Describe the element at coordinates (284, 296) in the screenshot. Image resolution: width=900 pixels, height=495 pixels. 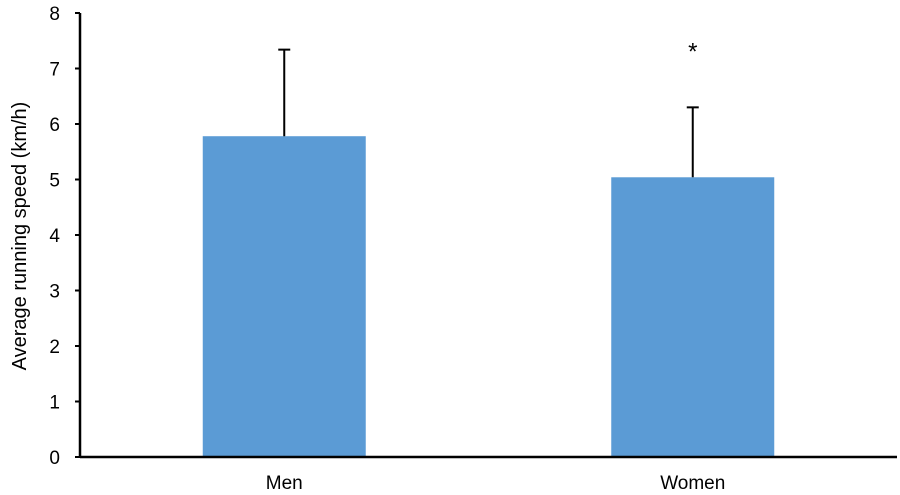
I see `bar-men` at that location.